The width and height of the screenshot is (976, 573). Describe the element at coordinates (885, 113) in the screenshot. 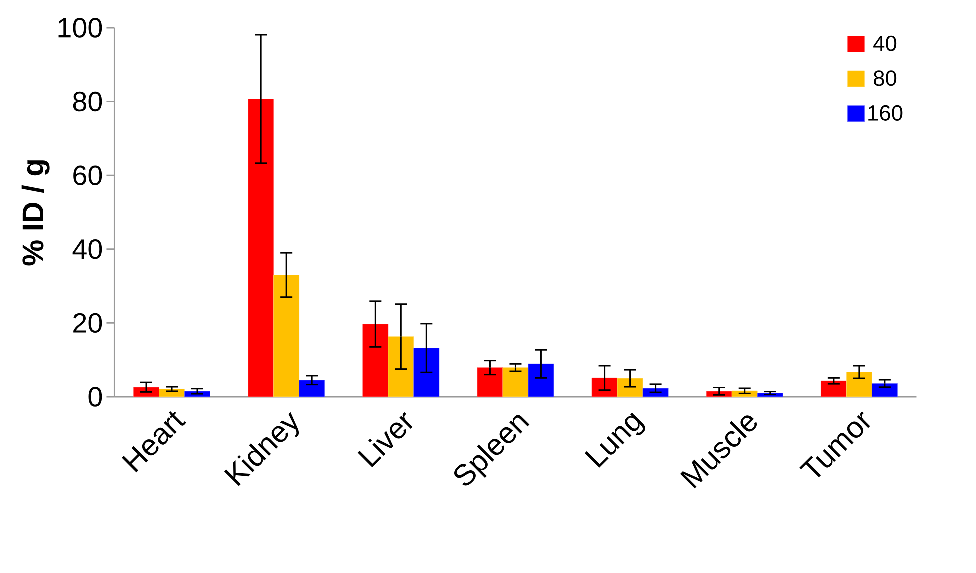

I see `legend-label: 160` at that location.